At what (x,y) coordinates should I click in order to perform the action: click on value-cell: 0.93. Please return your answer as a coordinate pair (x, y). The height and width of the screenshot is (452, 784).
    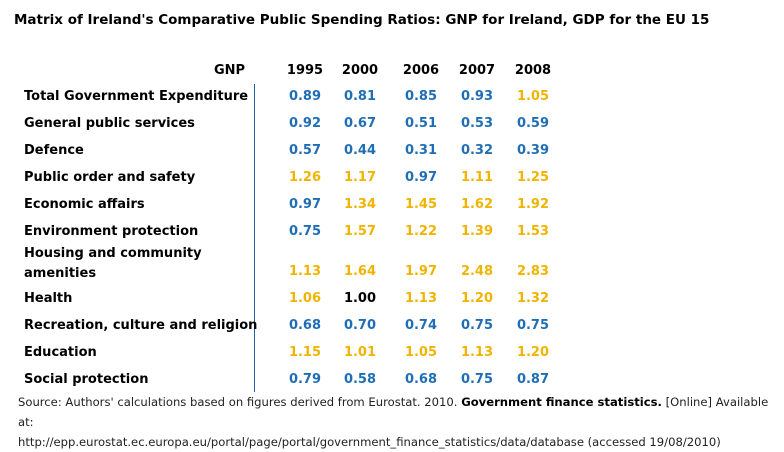
    Looking at the image, I should click on (477, 96).